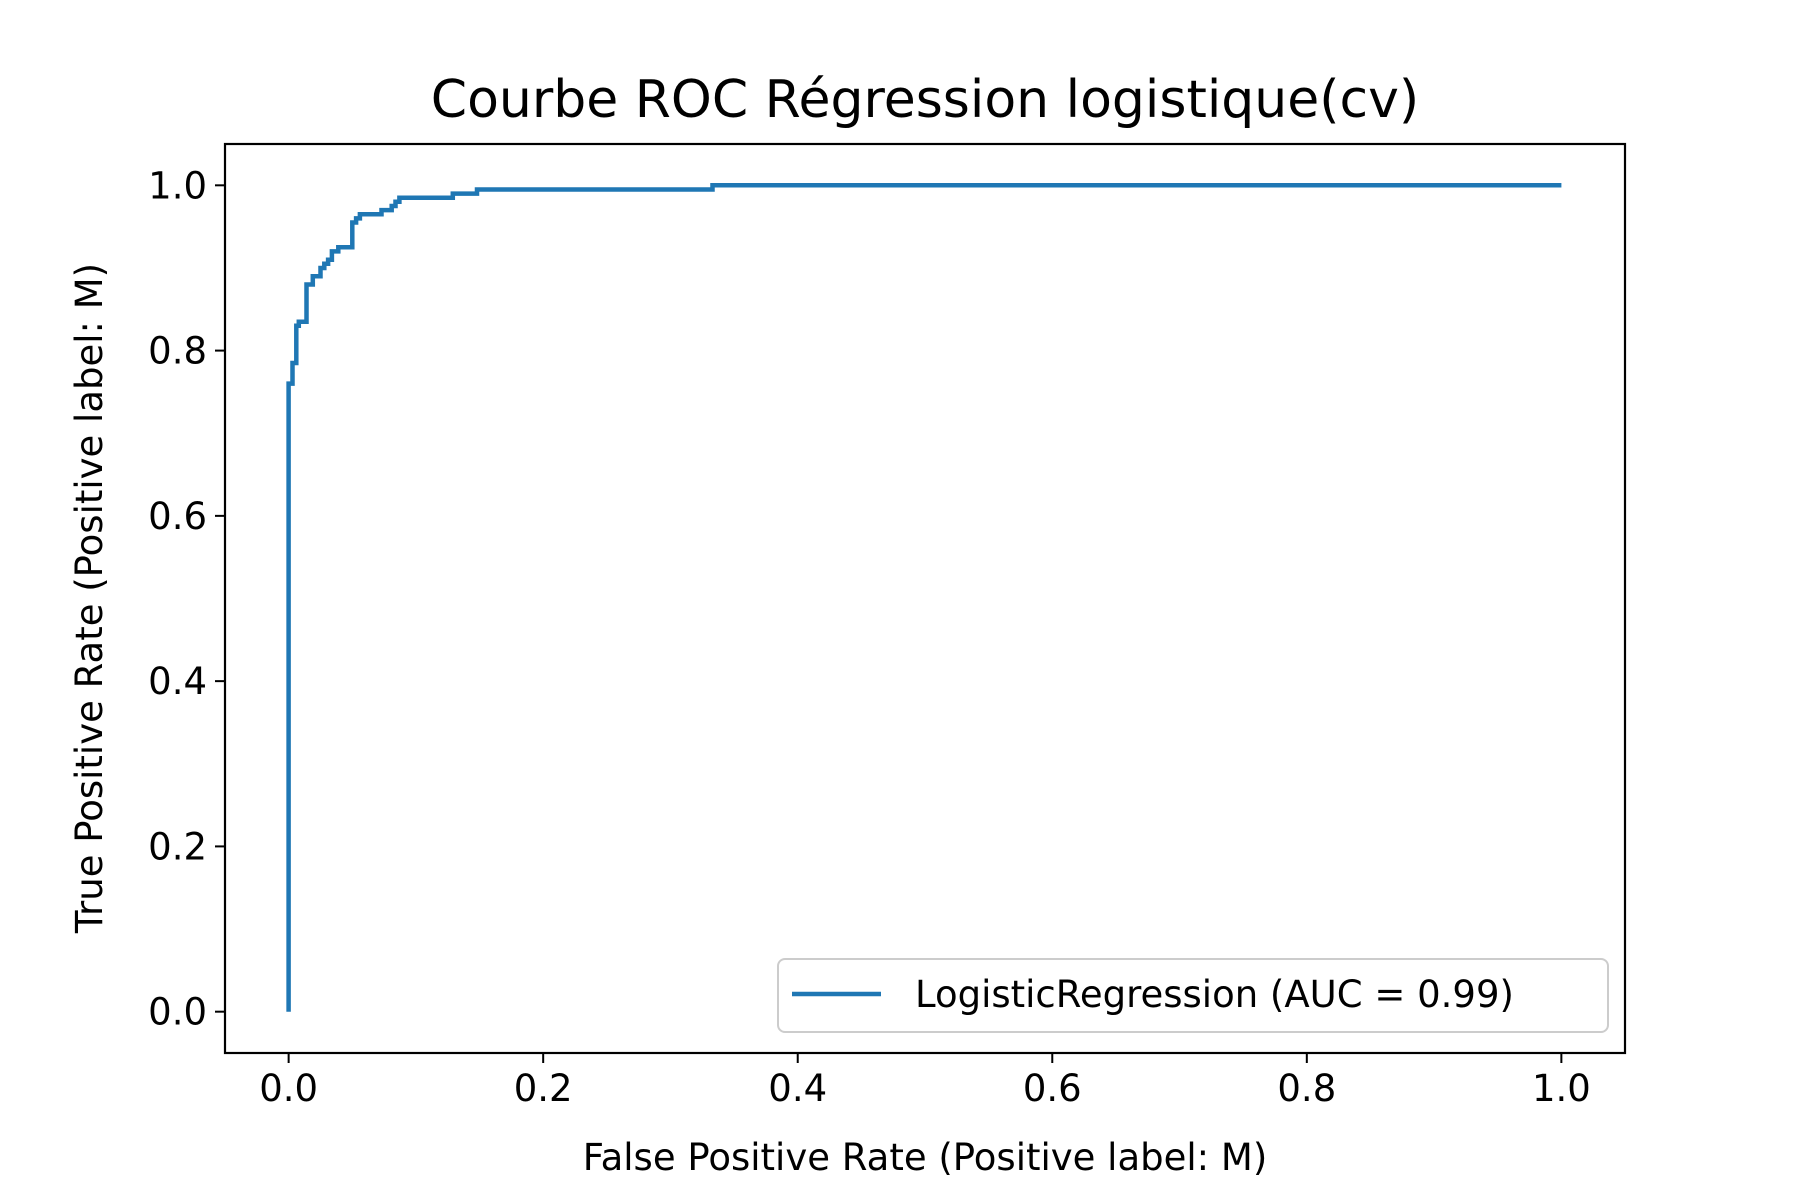 The height and width of the screenshot is (1204, 1800). Describe the element at coordinates (177, 1012) in the screenshot. I see `y-tick-label: 0.0` at that location.